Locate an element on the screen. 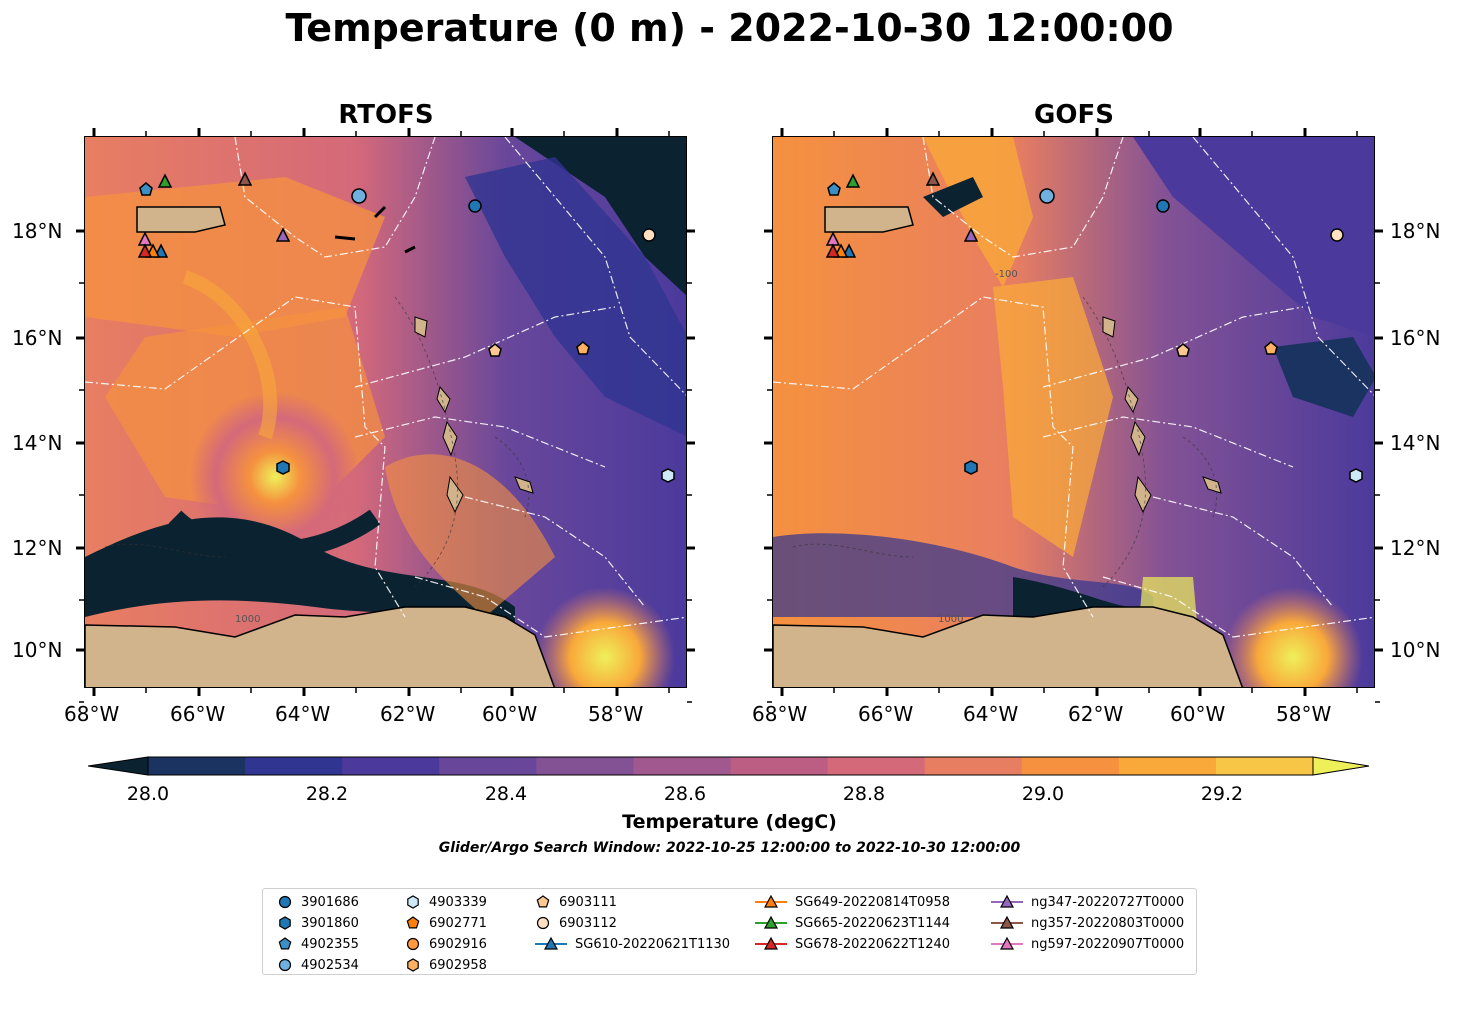 The image size is (1459, 1014). legend-label: 6902771 is located at coordinates (458, 923).